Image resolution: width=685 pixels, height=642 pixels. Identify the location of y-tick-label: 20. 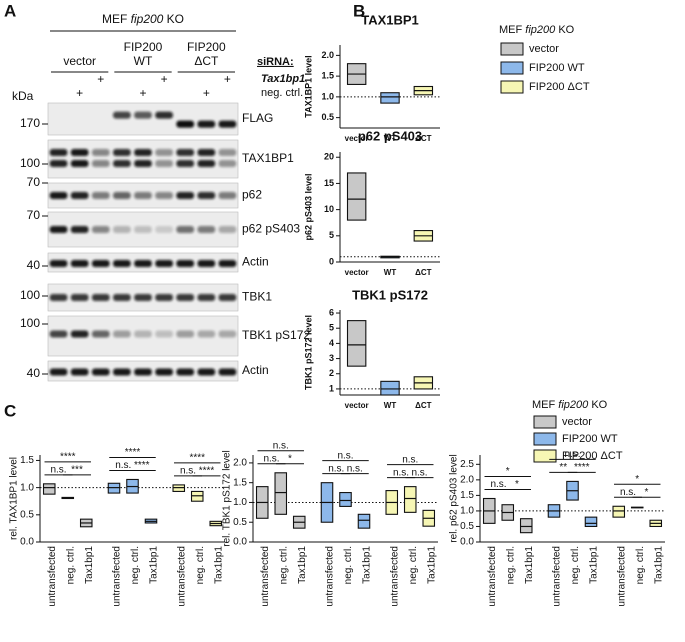
(329, 157).